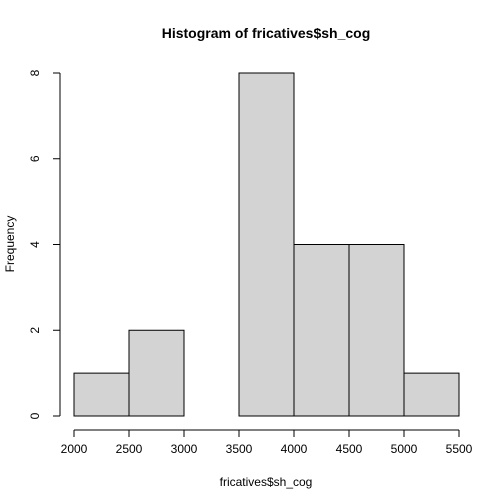 The height and width of the screenshot is (504, 504). What do you see at coordinates (35, 330) in the screenshot?
I see `y-tick-label: 2` at bounding box center [35, 330].